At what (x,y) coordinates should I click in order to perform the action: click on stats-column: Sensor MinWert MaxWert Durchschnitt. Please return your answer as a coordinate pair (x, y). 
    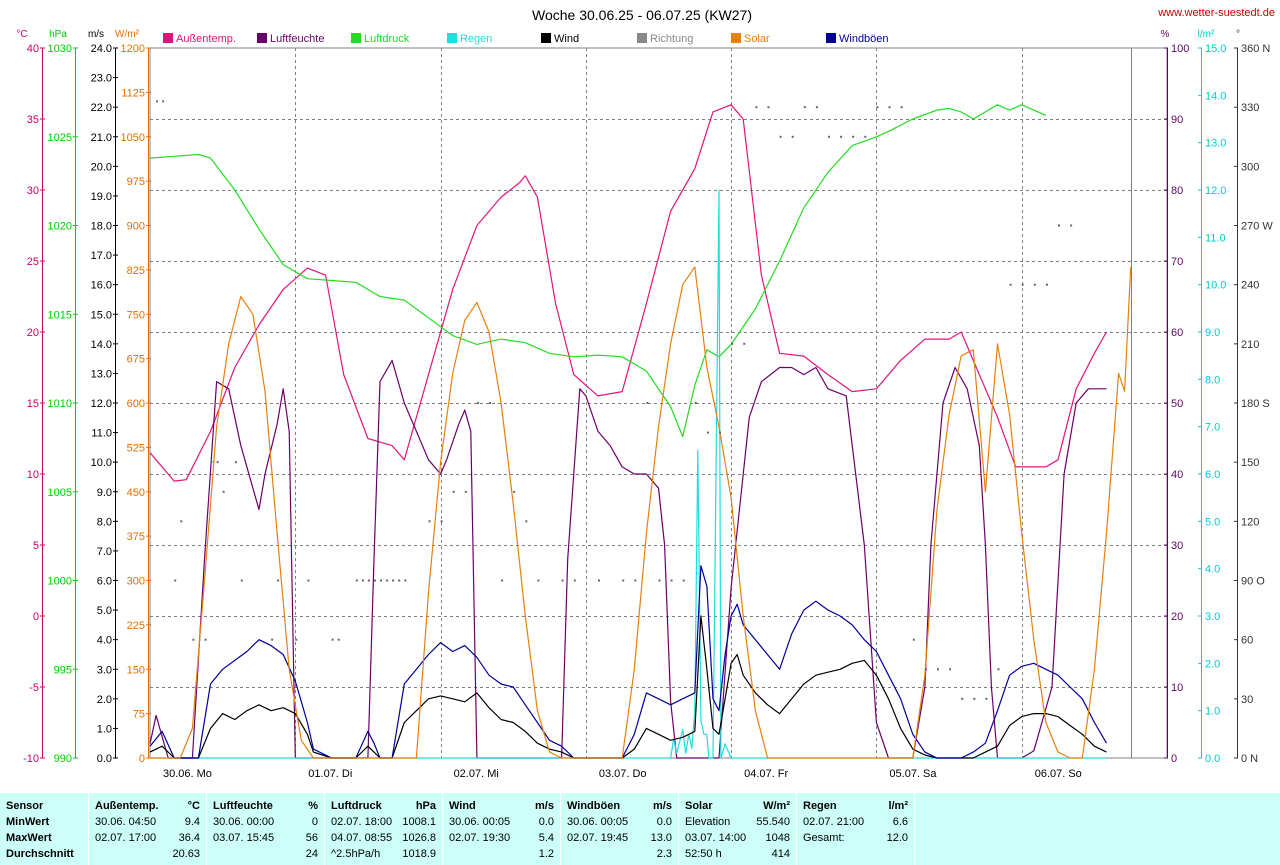
    Looking at the image, I should click on (44, 829).